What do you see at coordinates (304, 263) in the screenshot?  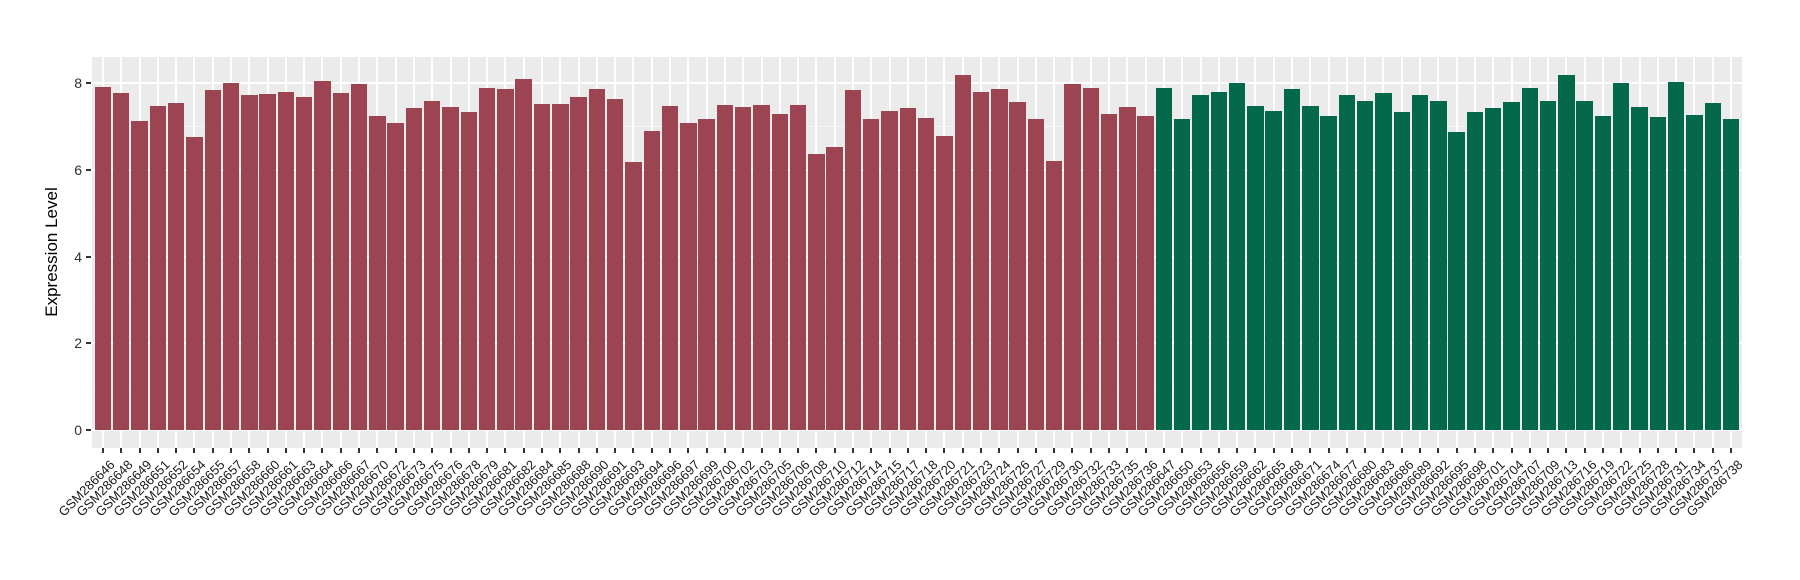 I see `bar-GSM286663` at bounding box center [304, 263].